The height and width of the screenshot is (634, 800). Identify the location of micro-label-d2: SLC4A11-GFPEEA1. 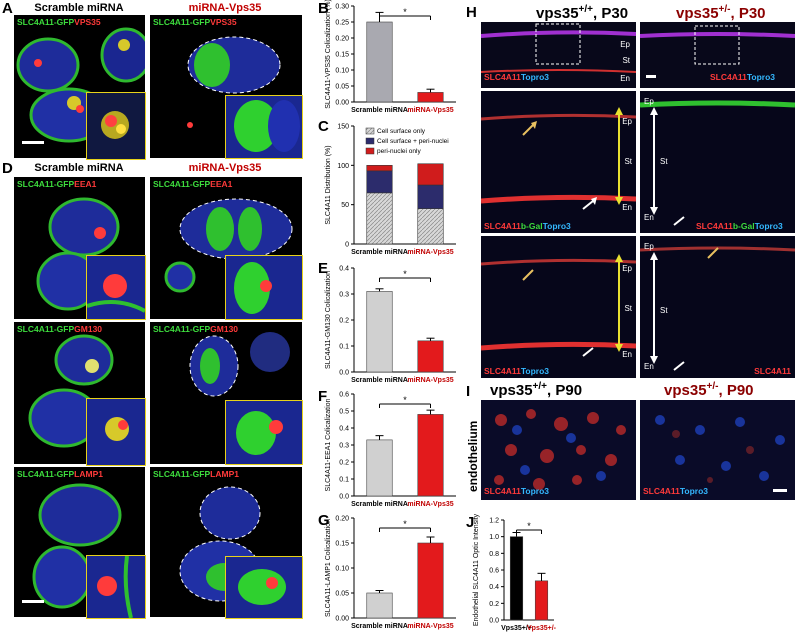
(193, 184).